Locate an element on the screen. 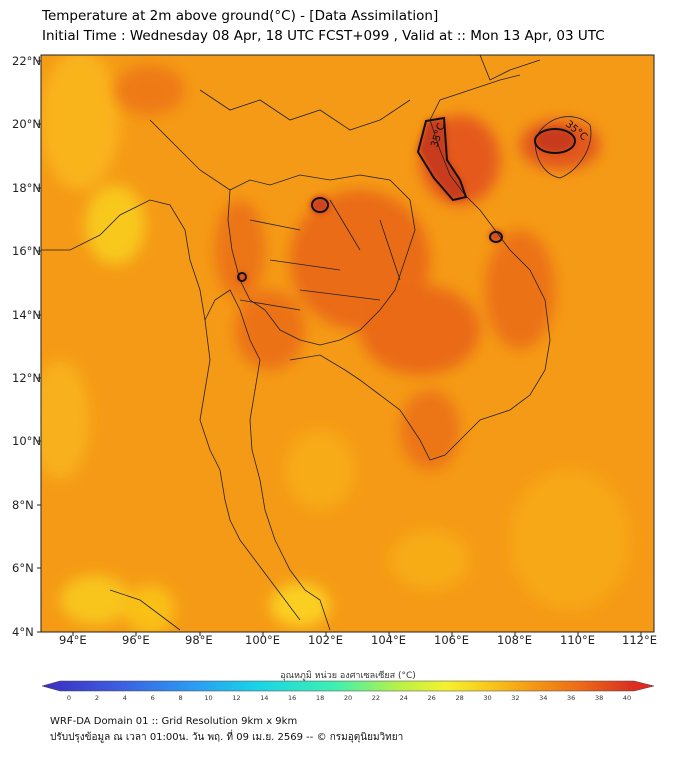 The image size is (676, 760). lat-label: 8°N is located at coordinates (23, 505).